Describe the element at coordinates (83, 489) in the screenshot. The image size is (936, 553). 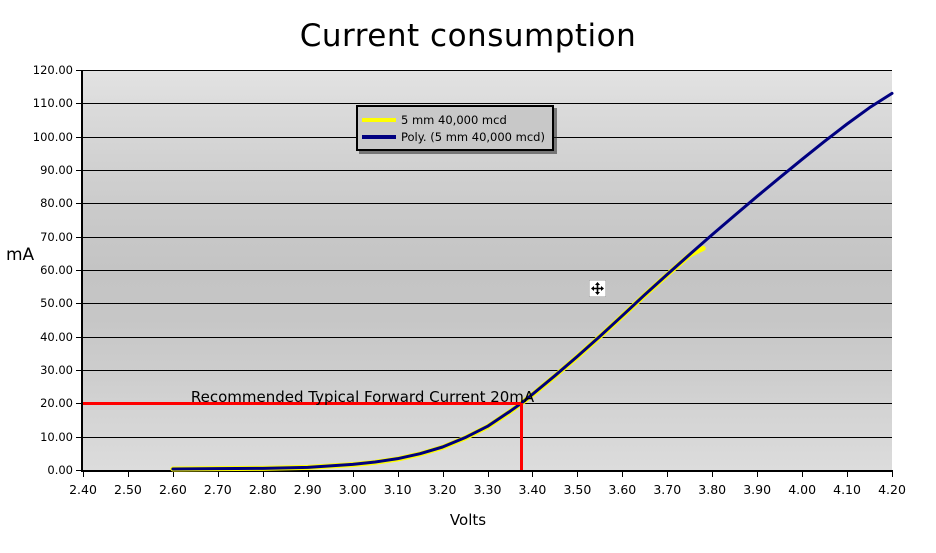
I see `x-tick-label: 2.40` at that location.